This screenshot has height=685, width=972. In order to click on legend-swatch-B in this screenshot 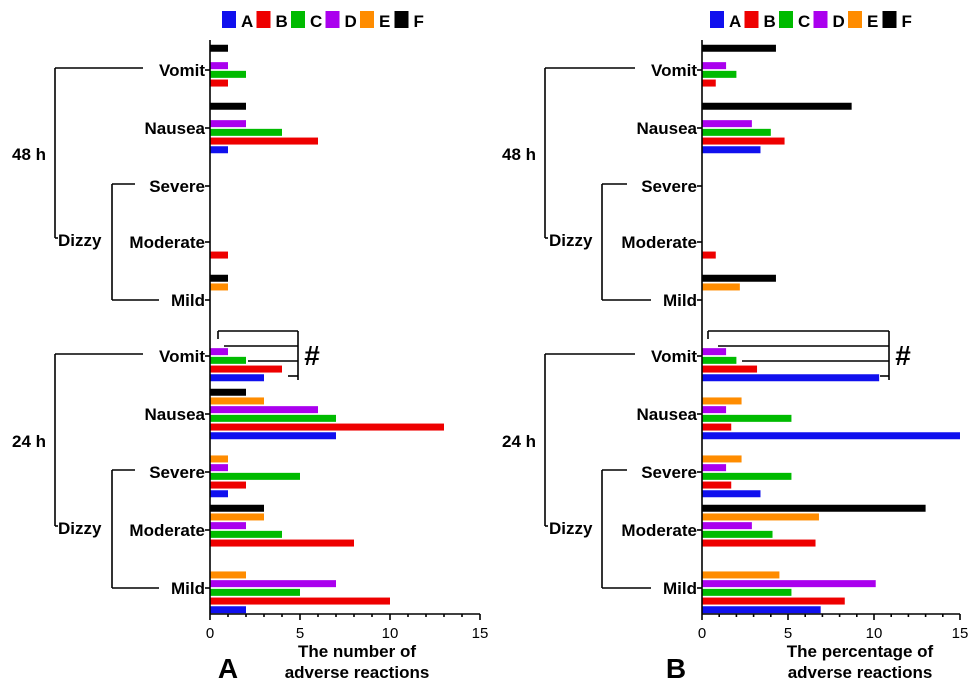, I will do `click(263, 19)`.